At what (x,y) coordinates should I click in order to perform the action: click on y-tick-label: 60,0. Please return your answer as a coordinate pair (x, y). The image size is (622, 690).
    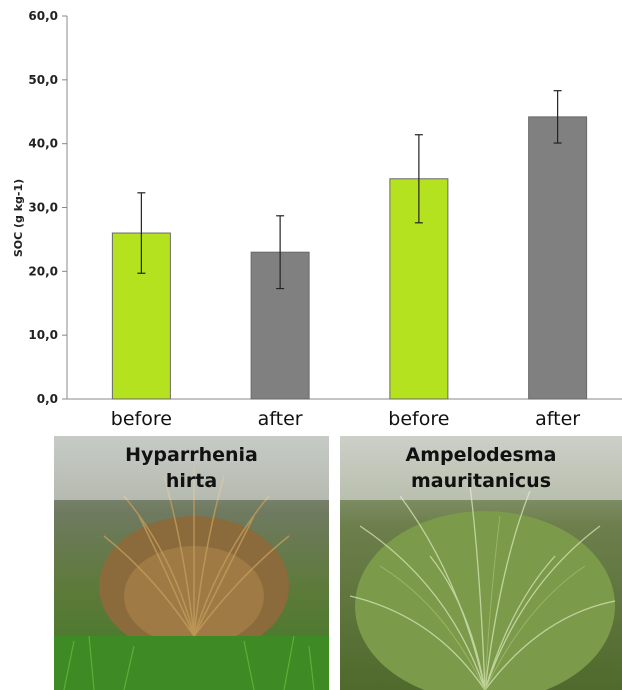
    Looking at the image, I should click on (43, 16).